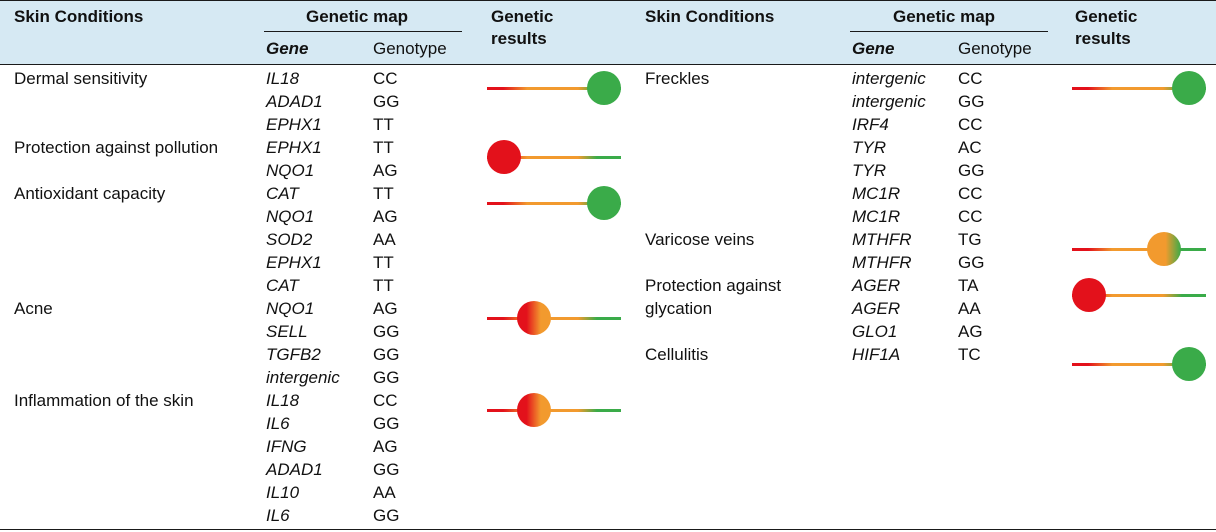  I want to click on condition-name: glycation, so click(679, 308).